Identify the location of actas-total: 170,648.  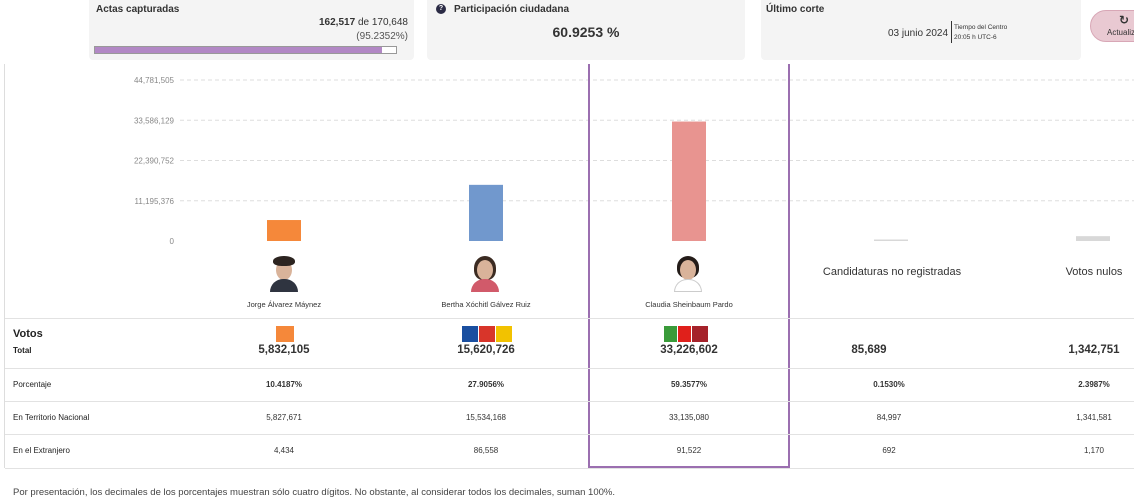
(389, 22).